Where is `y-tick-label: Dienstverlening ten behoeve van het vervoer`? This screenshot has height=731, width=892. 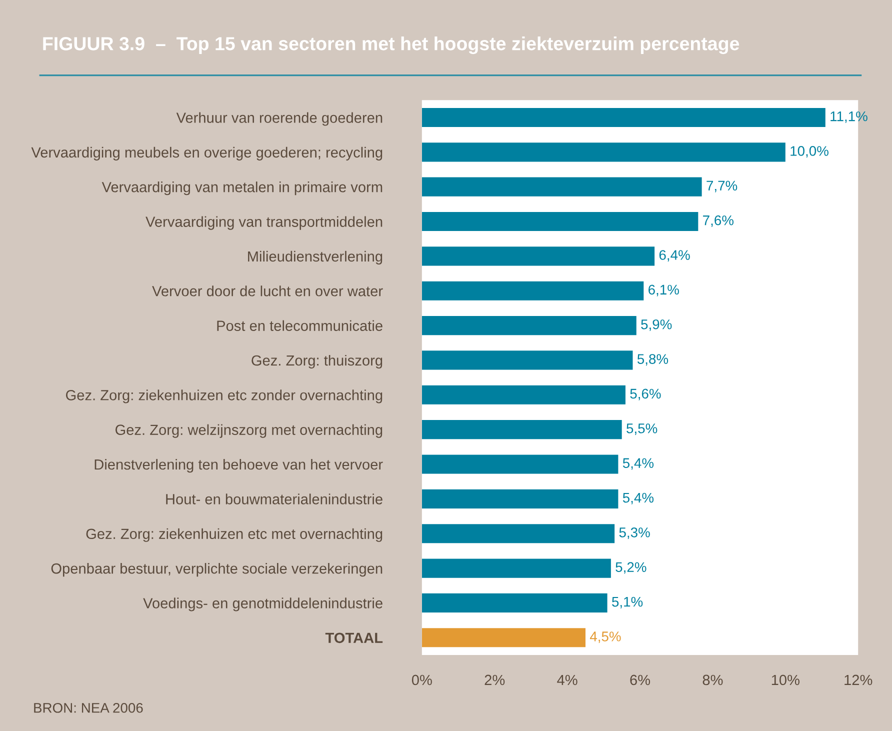
y-tick-label: Dienstverlening ten behoeve van het vervoer is located at coordinates (238, 465).